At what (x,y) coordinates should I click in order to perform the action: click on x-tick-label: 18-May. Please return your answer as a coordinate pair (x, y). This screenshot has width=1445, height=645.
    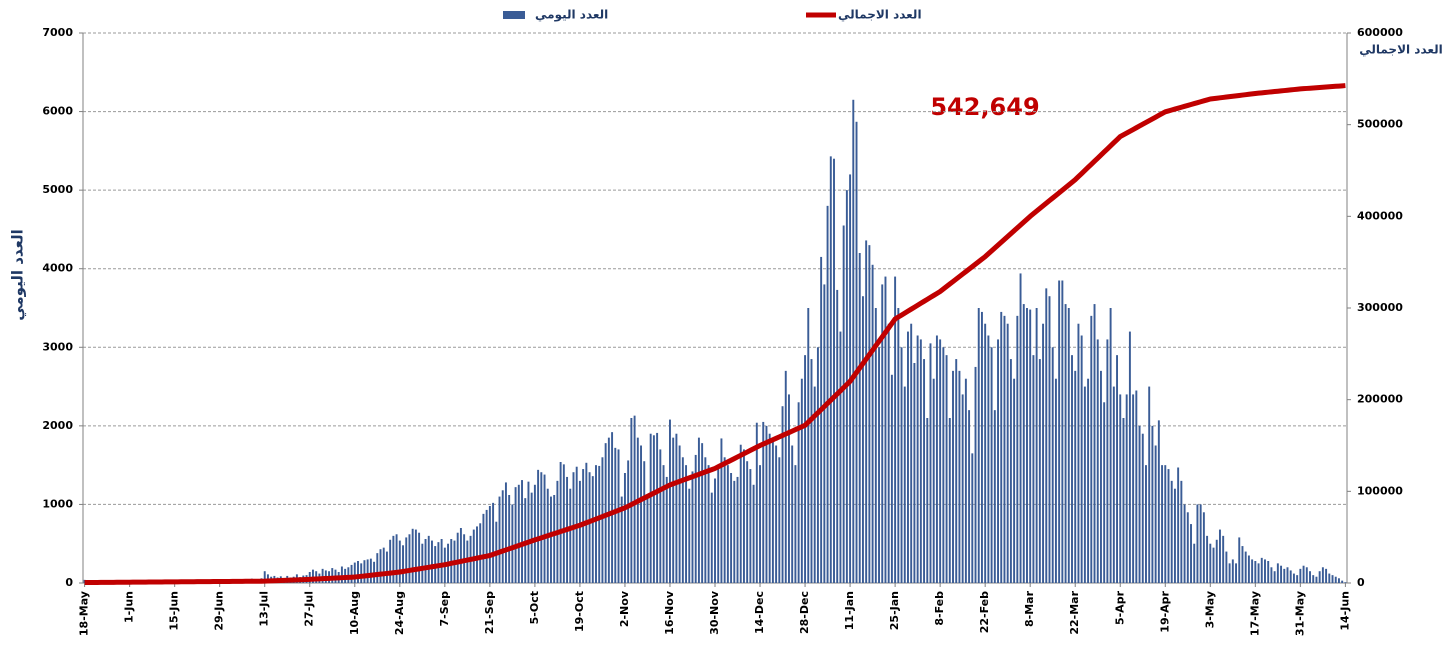
    Looking at the image, I should click on (84, 613).